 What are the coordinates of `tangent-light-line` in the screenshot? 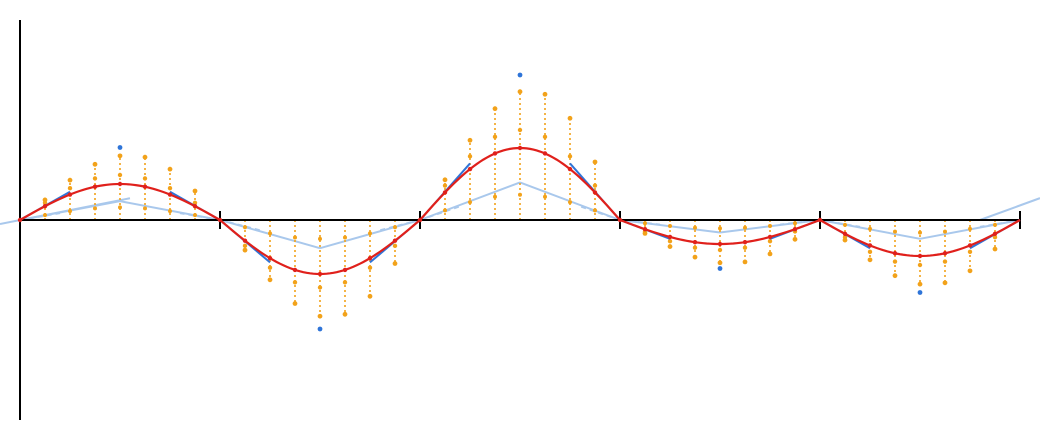 It's located at (1009, 209).